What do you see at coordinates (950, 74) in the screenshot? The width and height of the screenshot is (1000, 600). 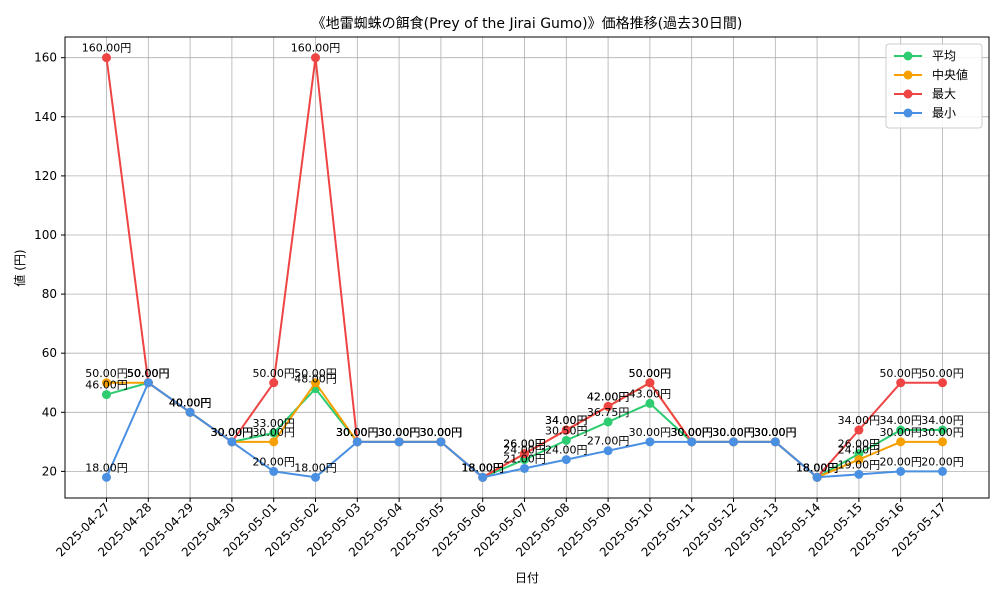 I see `legend-label-中央値: 中央値` at bounding box center [950, 74].